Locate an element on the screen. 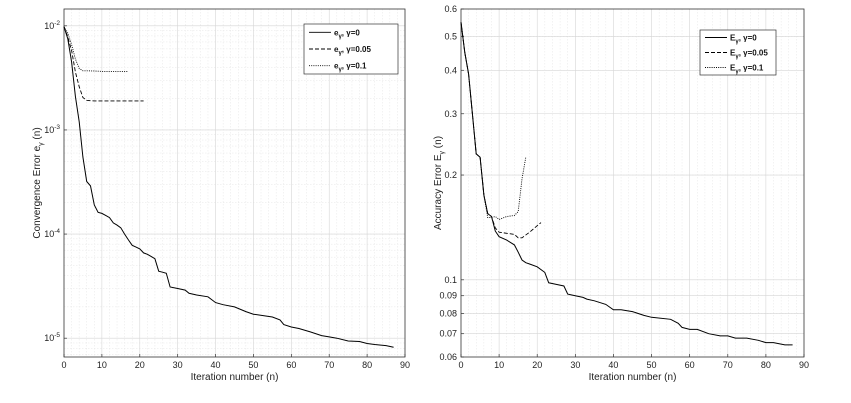  y-tick-label: 0.6 is located at coordinates (450, 9).